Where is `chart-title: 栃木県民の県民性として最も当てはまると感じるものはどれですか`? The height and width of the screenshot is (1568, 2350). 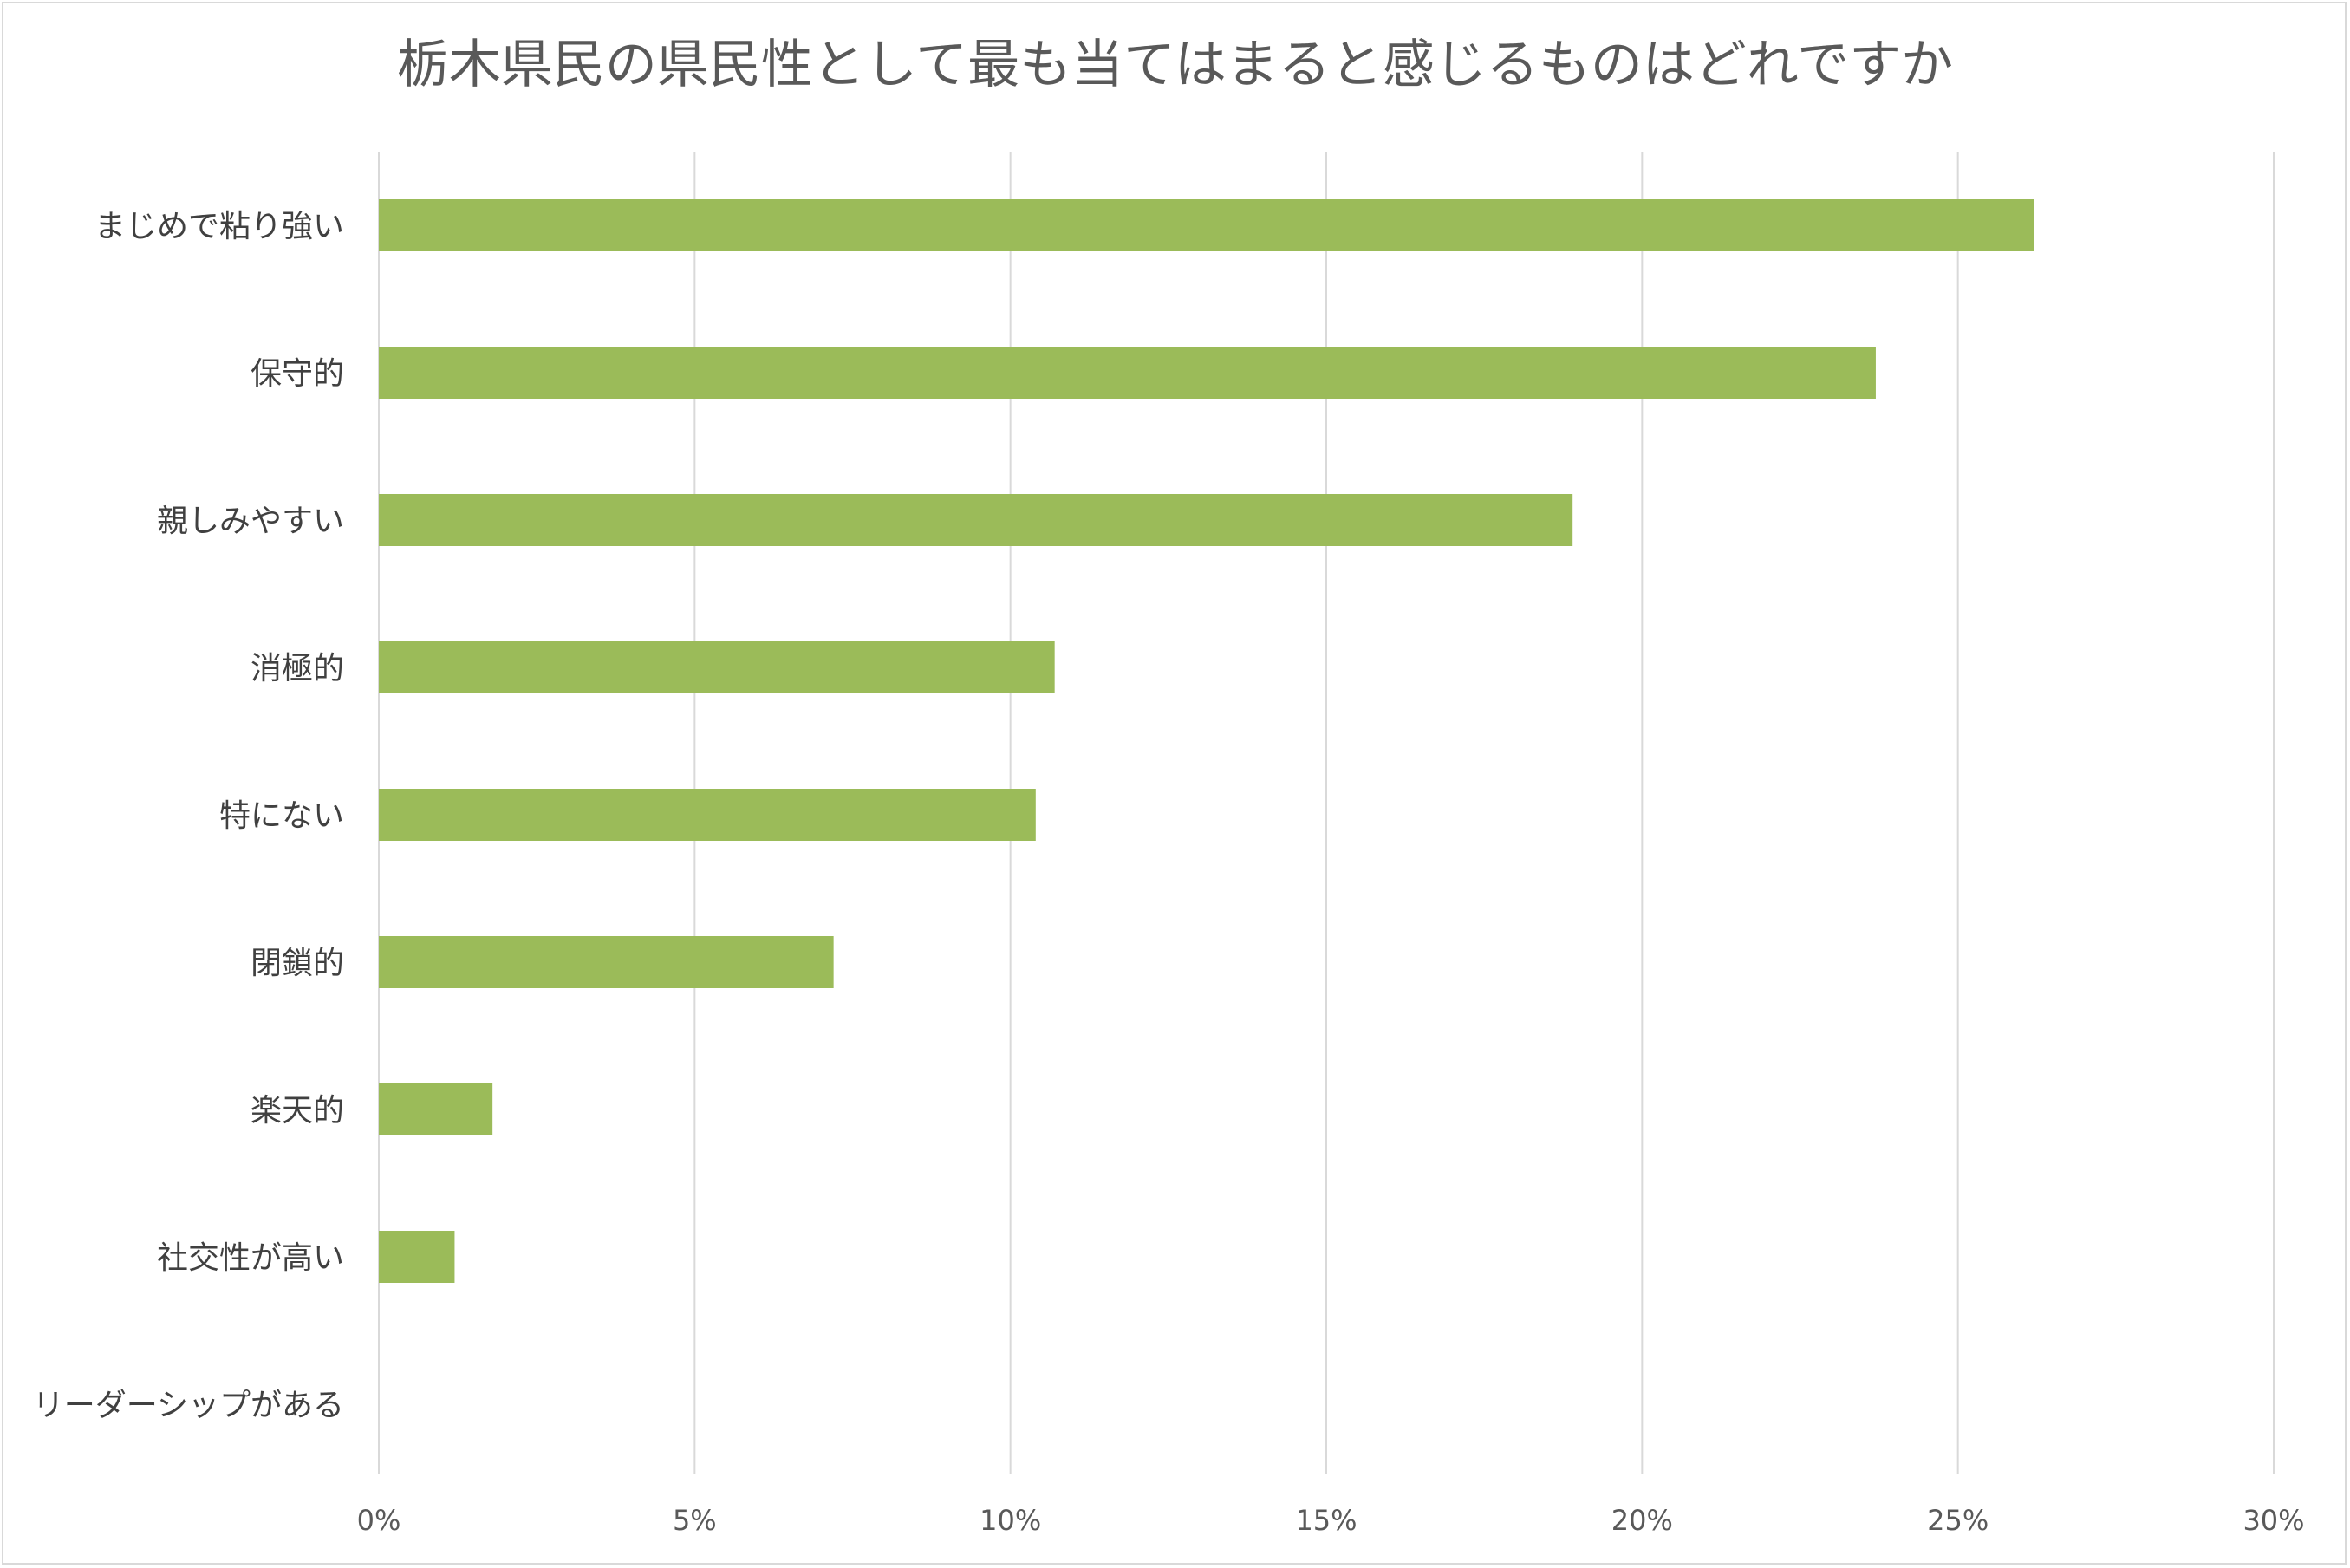
chart-title: 栃木県民の県民性として最も当てはまると感じるものはどれですか is located at coordinates (1175, 65).